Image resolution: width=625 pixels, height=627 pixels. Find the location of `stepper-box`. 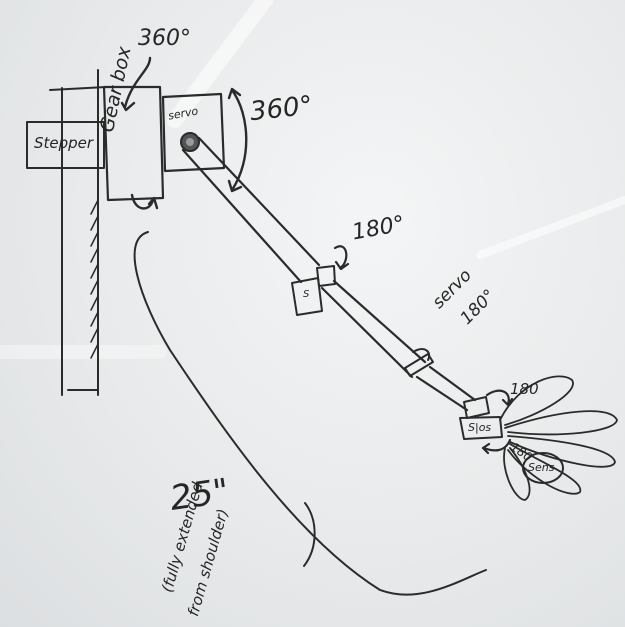

stepper-box is located at coordinates (65, 145).